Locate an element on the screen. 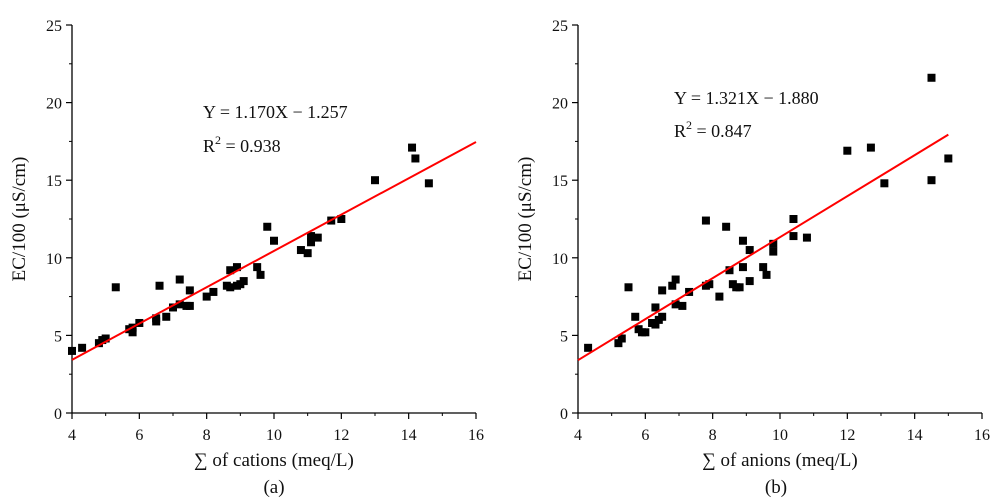  panel-label: (b) is located at coordinates (776, 487).